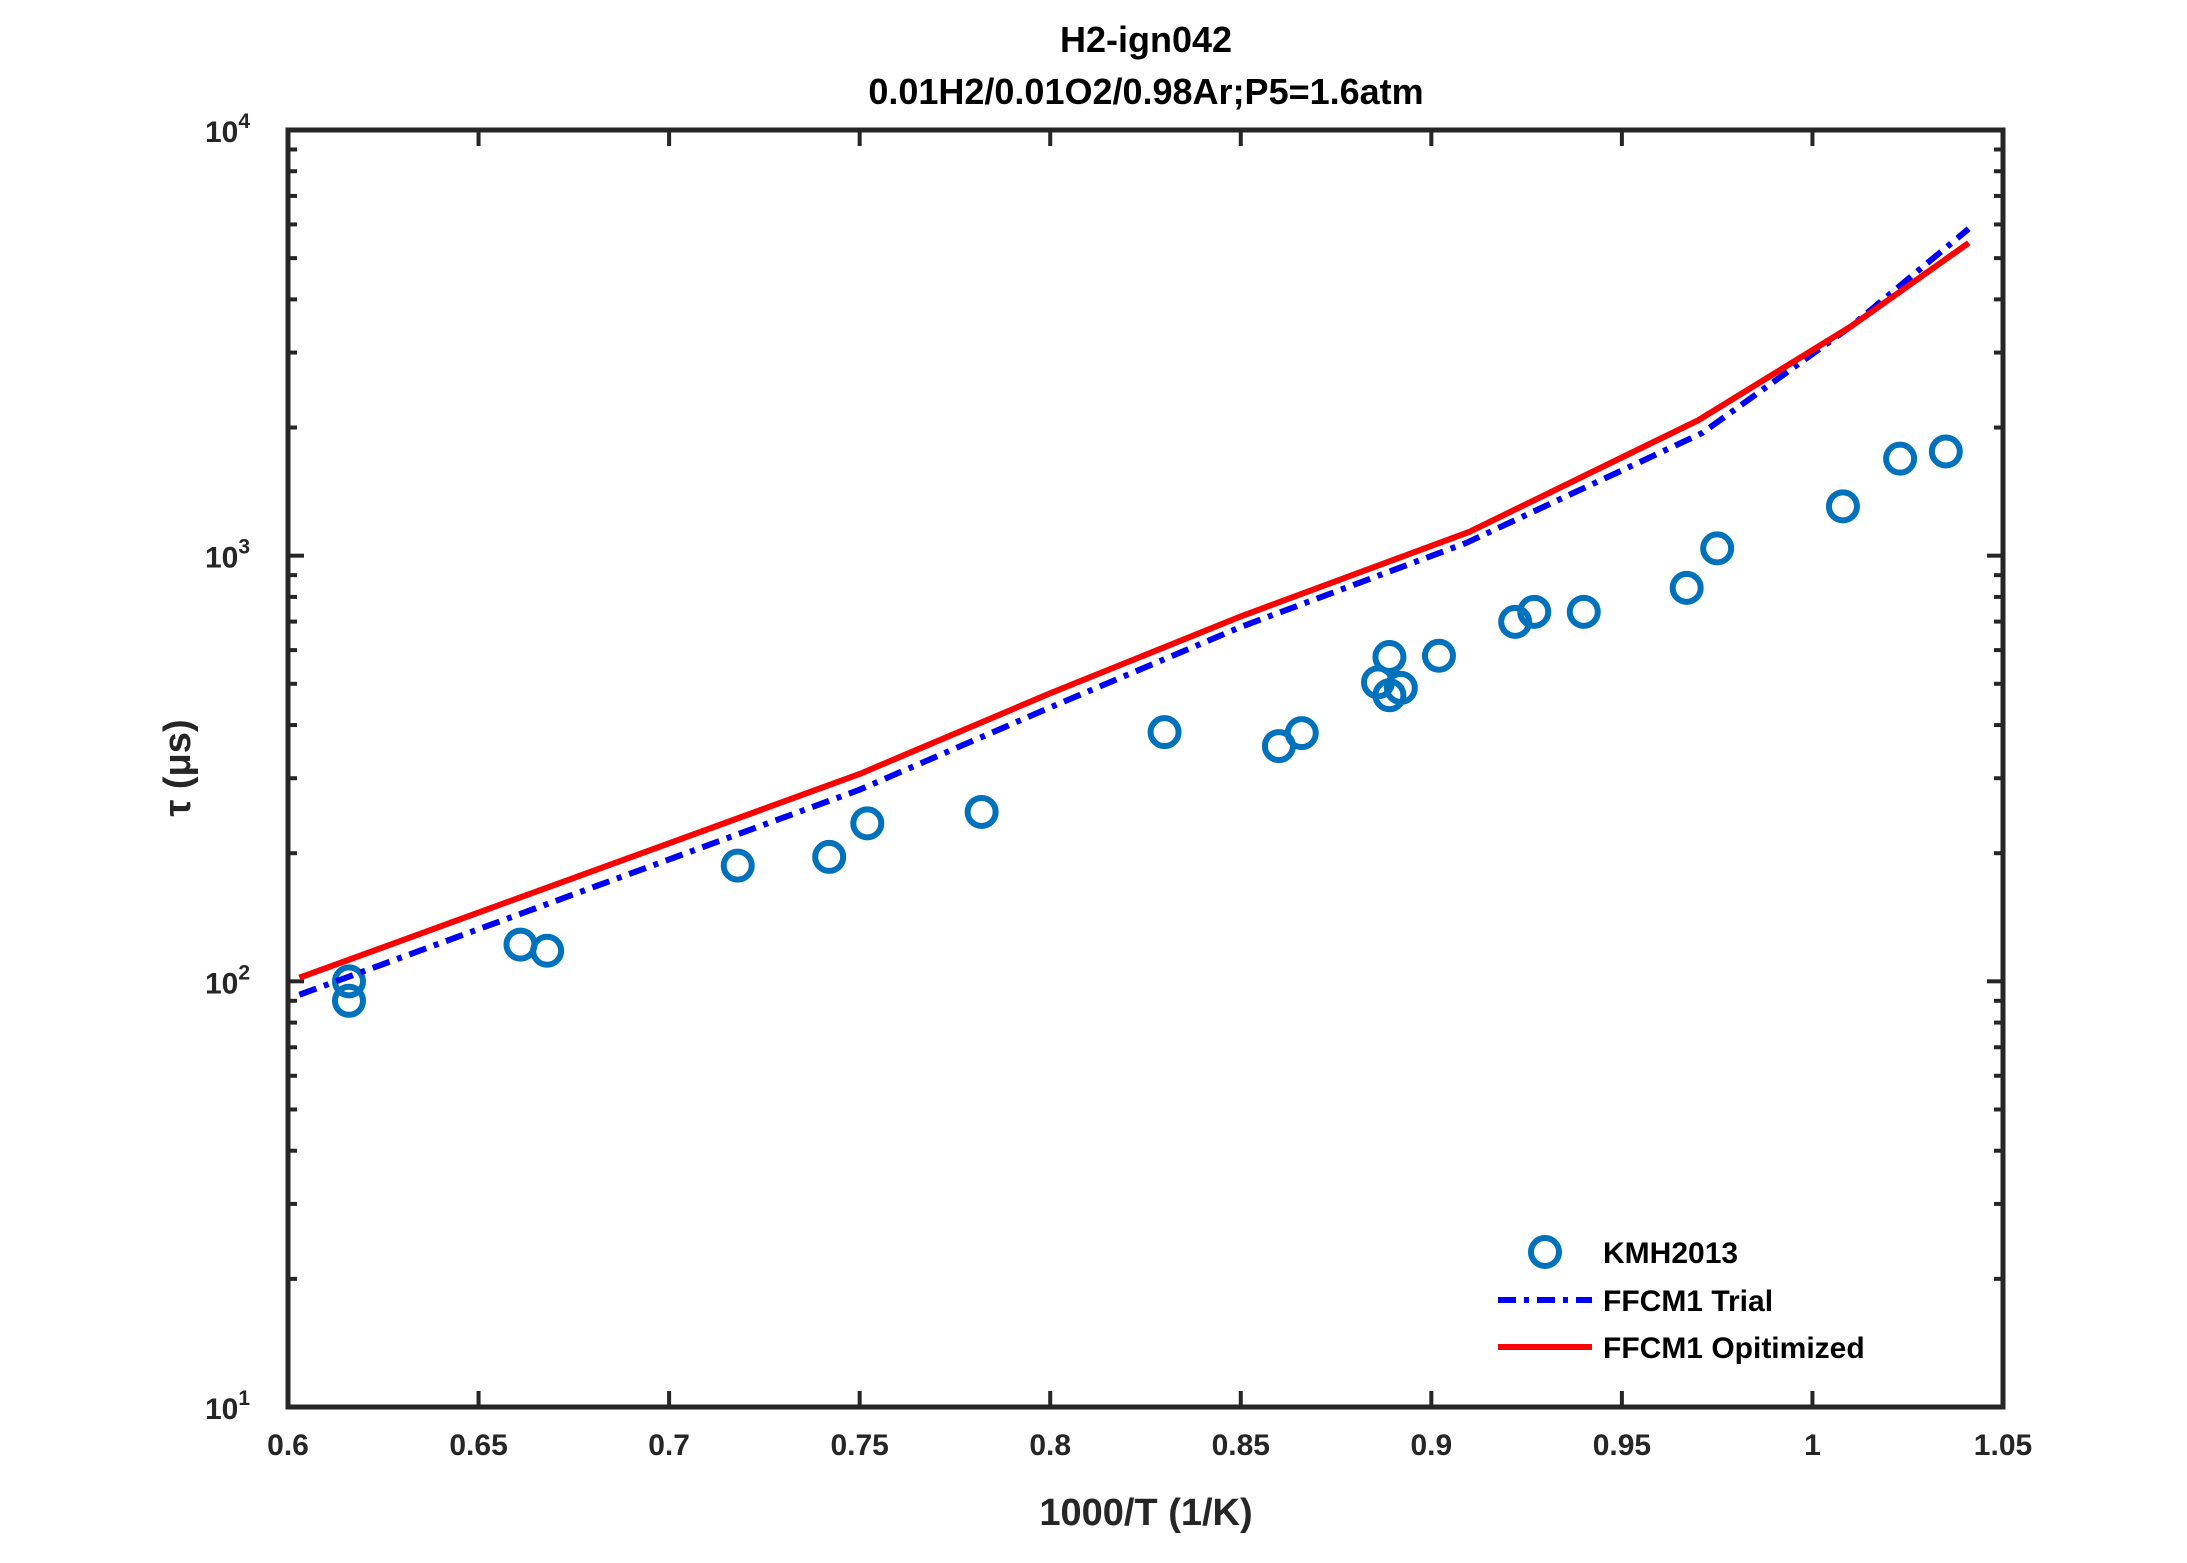 Image resolution: width=2187 pixels, height=1563 pixels. I want to click on x-tick-label: 0.95, so click(1622, 1445).